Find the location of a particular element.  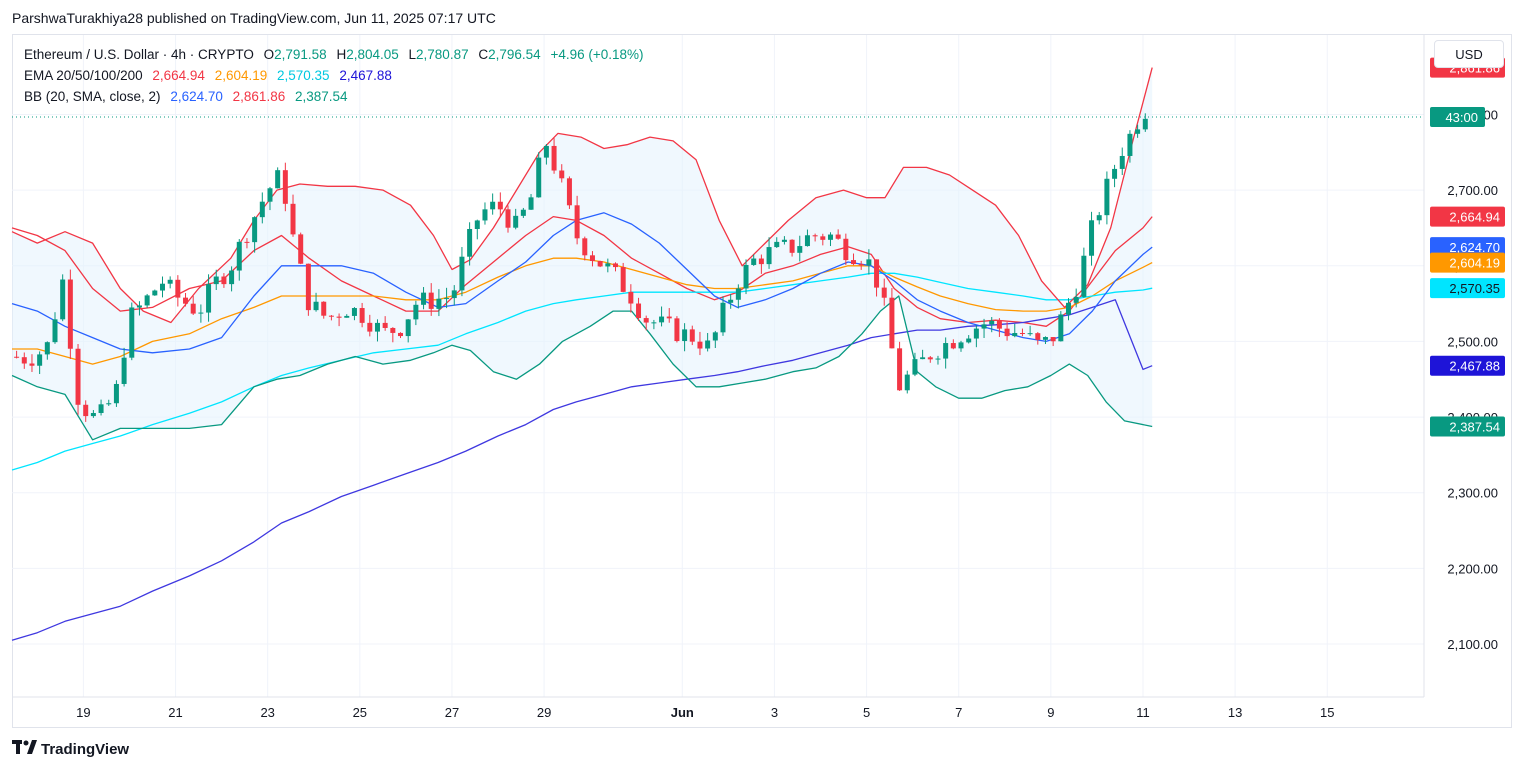

bb-label: BB (20, SMA, close, 2) is located at coordinates (92, 96).